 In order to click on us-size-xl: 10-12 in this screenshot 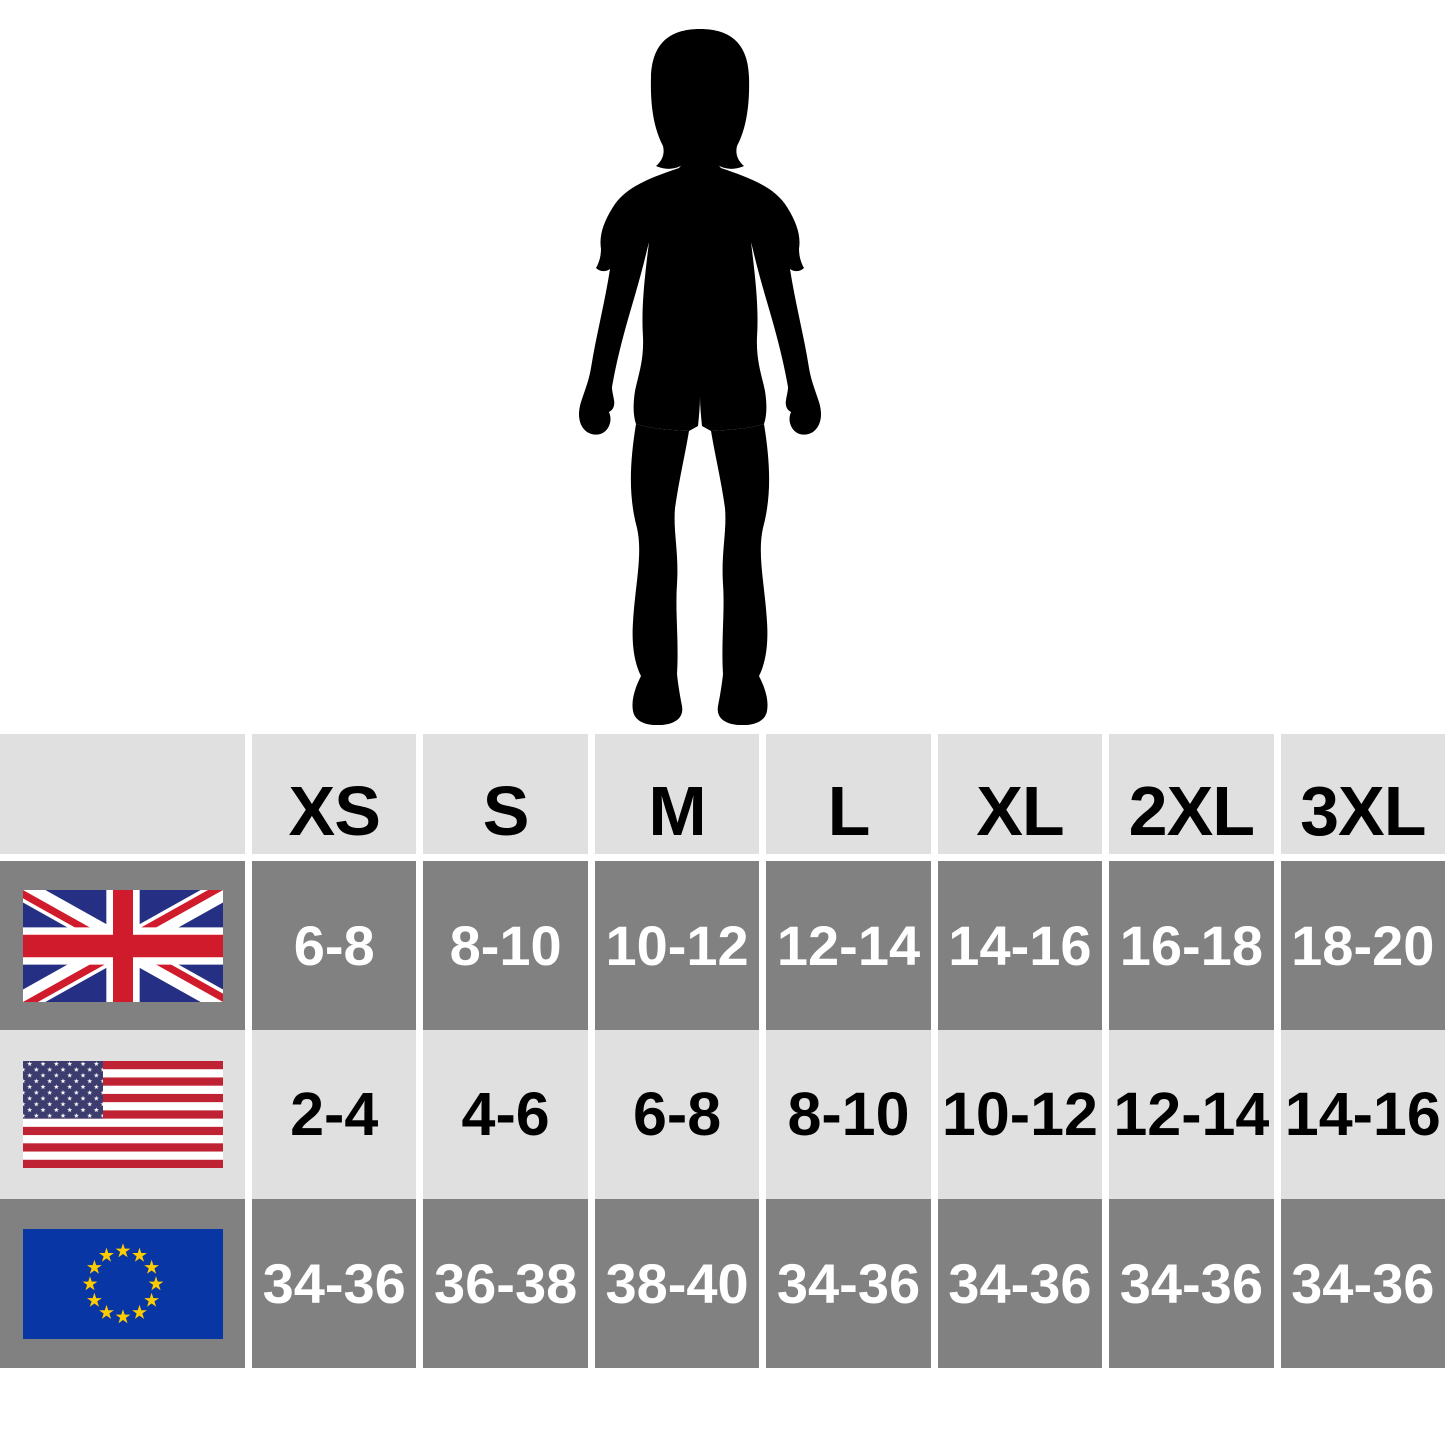, I will do `click(1020, 1114)`.